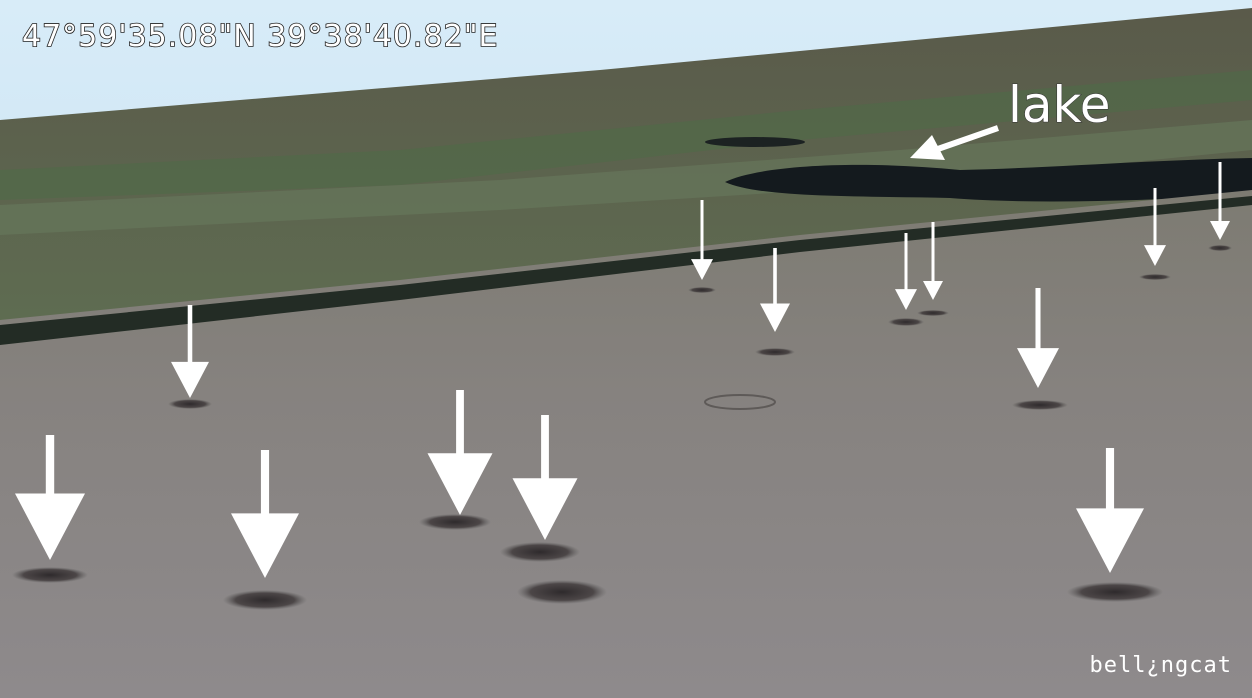 This screenshot has height=698, width=1252. What do you see at coordinates (954, 142) in the screenshot?
I see `lake-arrow` at bounding box center [954, 142].